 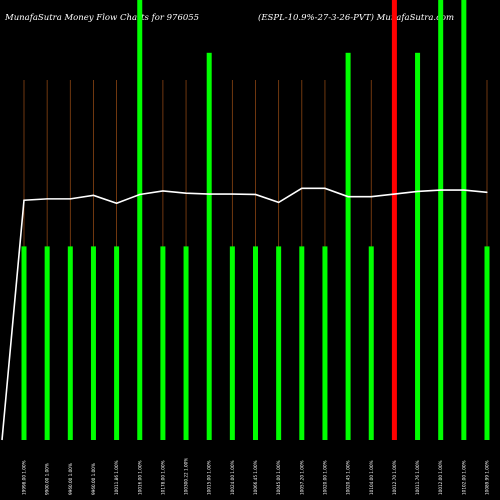 I want to click on x-tick-label: 10012.70 1.00%, so click(x=394, y=477).